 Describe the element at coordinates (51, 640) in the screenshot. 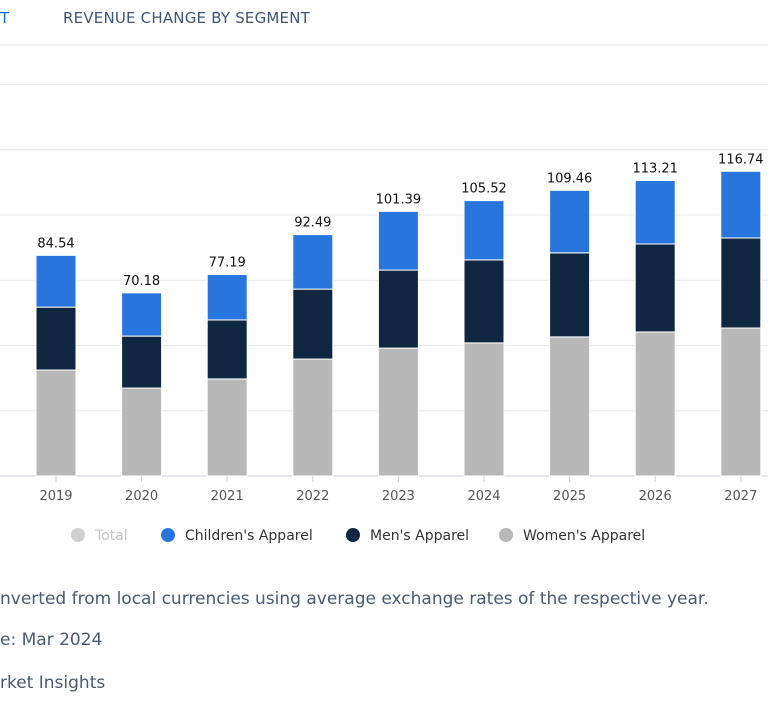

I see `release-date: e: Mar 2024` at that location.